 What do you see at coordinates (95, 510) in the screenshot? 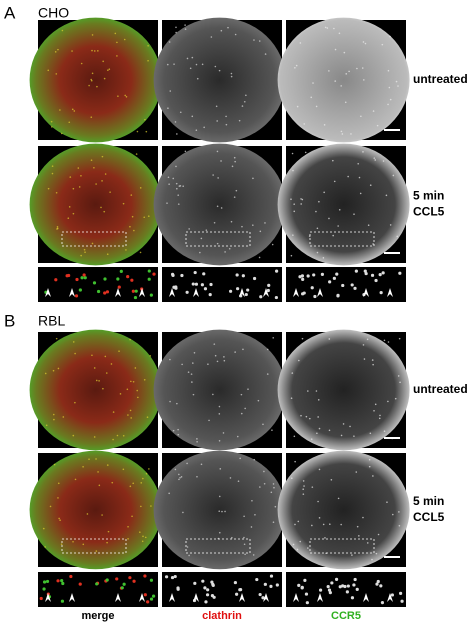
I see `cell` at bounding box center [95, 510].